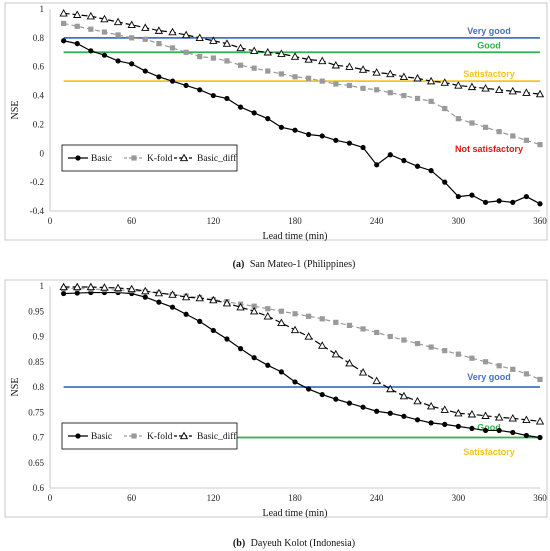 This screenshot has height=551, width=550. Describe the element at coordinates (295, 221) in the screenshot. I see `x-tick-label: 180` at that location.